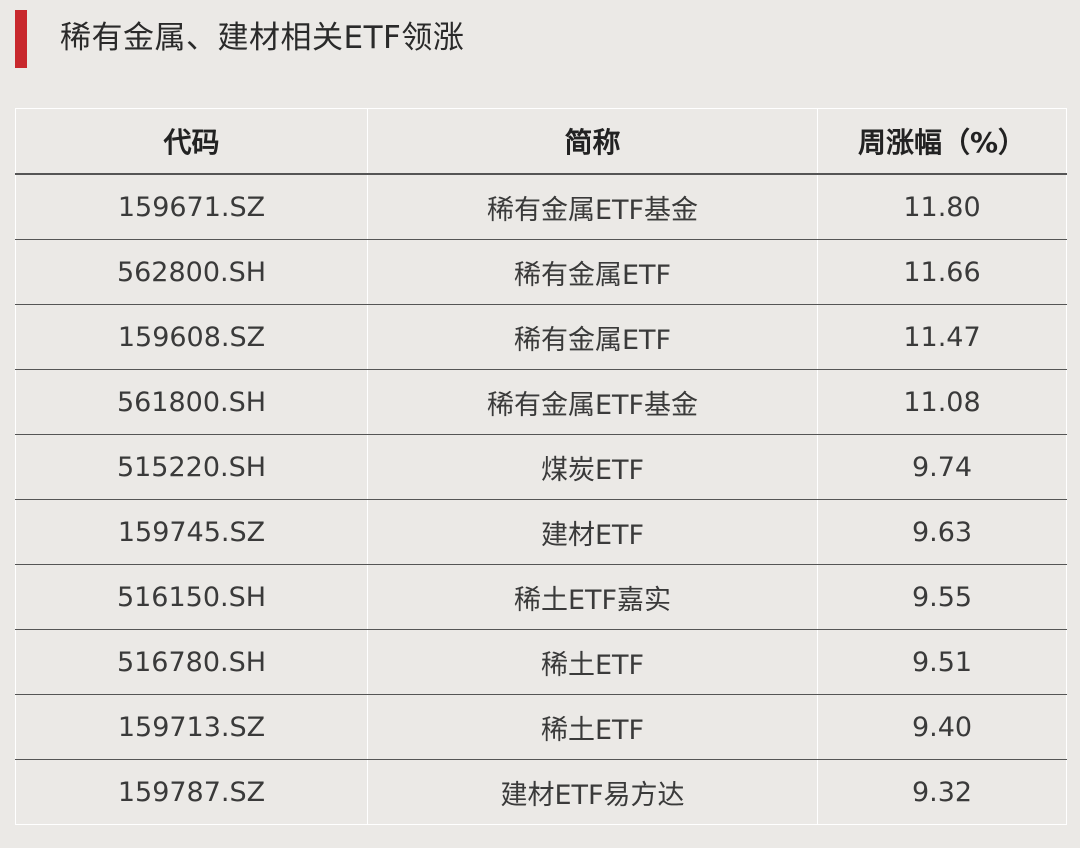  I want to click on cell-change: 9.51, so click(942, 662).